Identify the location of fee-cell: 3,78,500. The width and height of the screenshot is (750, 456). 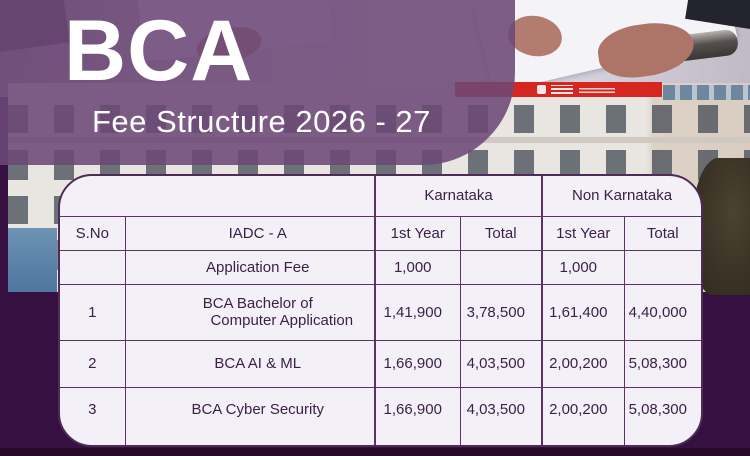
(501, 312).